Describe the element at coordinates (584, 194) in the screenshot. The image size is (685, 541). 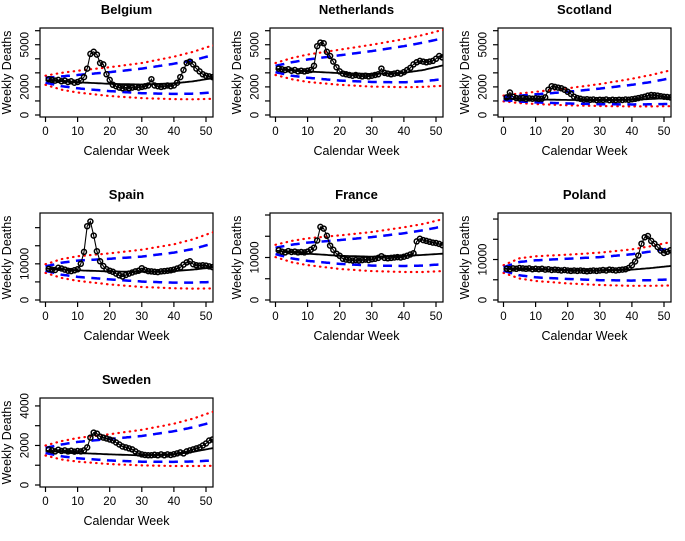
I see `panel-title-poland: Poland` at that location.